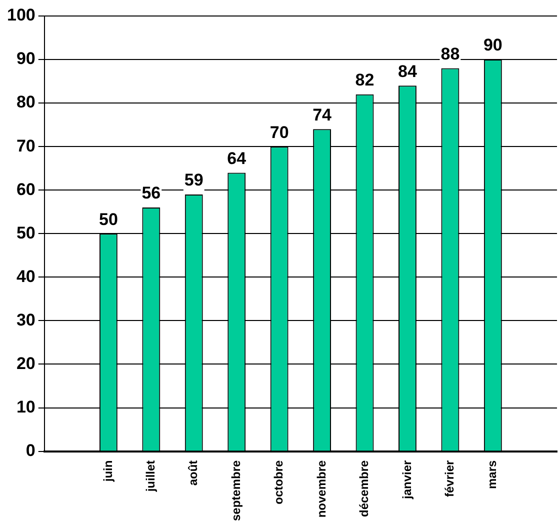 The width and height of the screenshot is (559, 524). I want to click on y-tick-label: 0, so click(31, 450).